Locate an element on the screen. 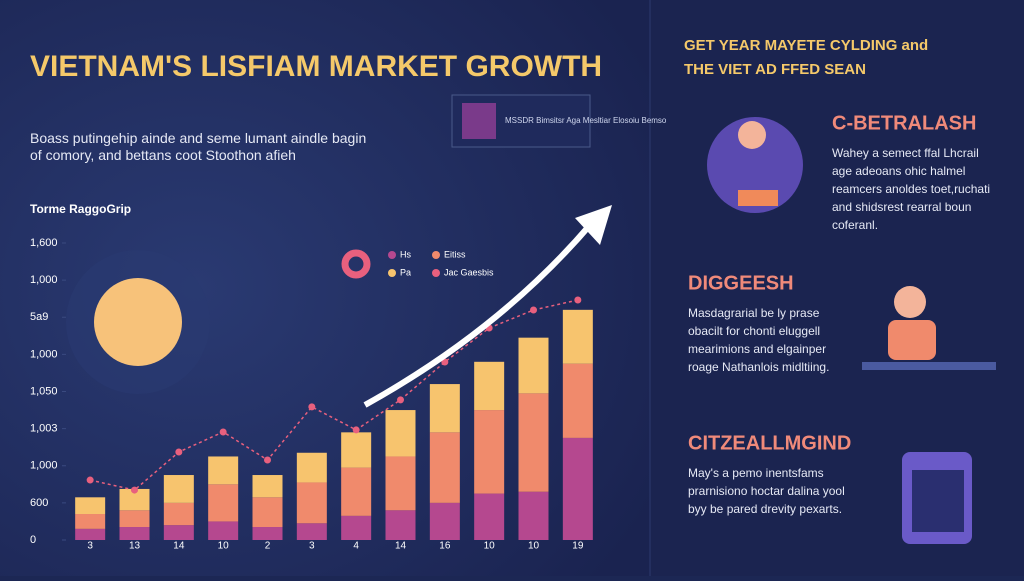 Image resolution: width=1024 pixels, height=581 pixels. legend-label: Eitiss is located at coordinates (455, 254).